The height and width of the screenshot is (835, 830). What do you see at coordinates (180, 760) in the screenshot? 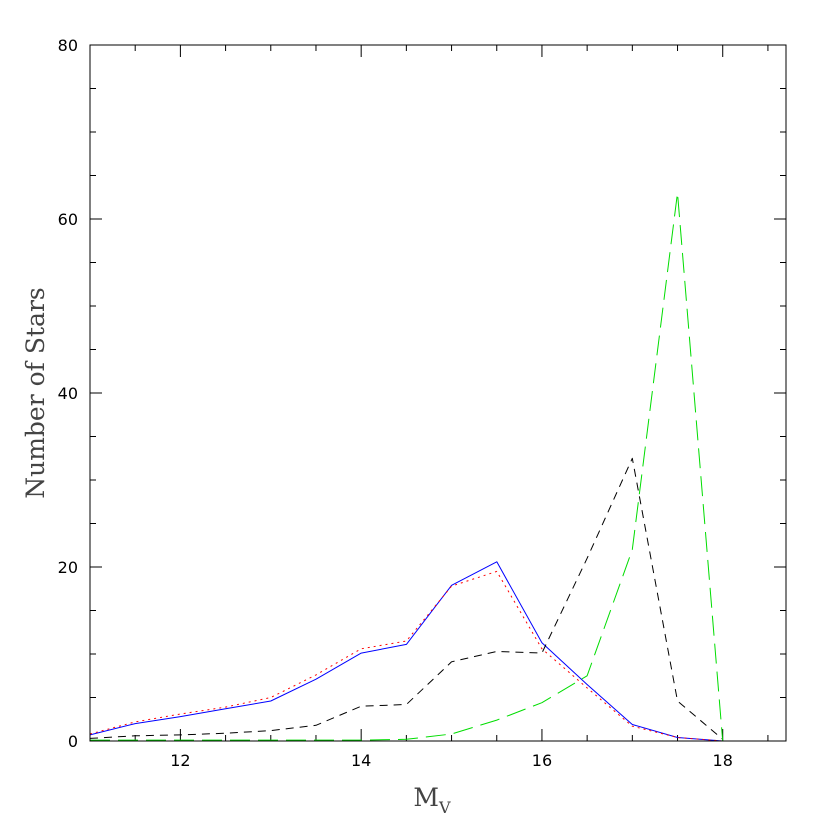
I see `x-tick-label: 12` at bounding box center [180, 760].